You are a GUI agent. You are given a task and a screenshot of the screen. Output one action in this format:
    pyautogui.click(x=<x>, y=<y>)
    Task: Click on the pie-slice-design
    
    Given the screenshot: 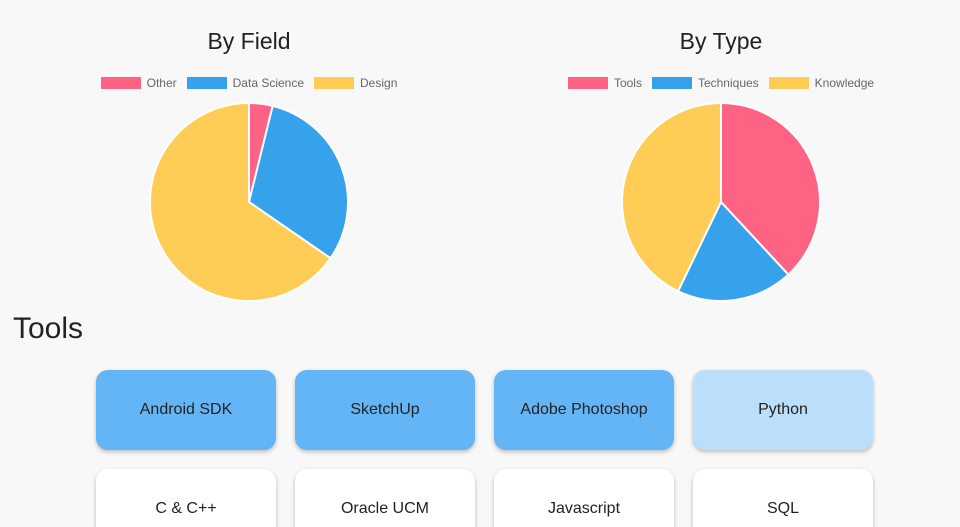 What is the action you would take?
    pyautogui.click(x=240, y=201)
    